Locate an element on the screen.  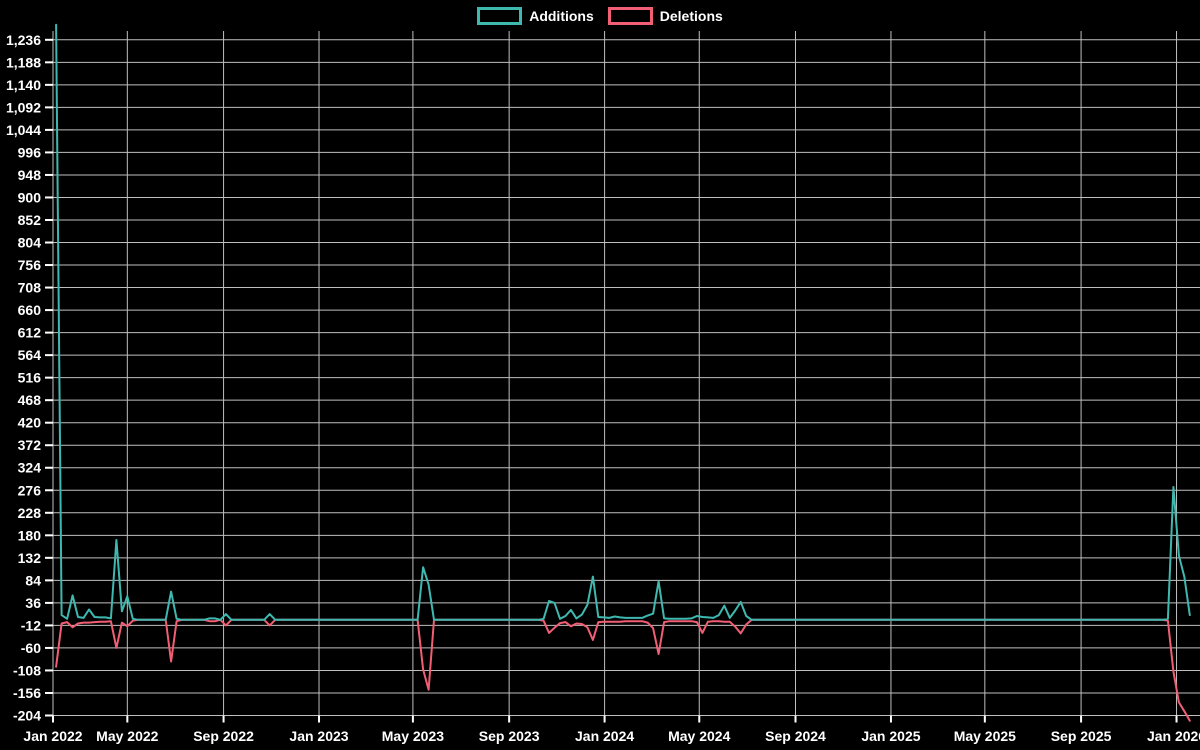
x-tick-label: May 2025 is located at coordinates (985, 736).